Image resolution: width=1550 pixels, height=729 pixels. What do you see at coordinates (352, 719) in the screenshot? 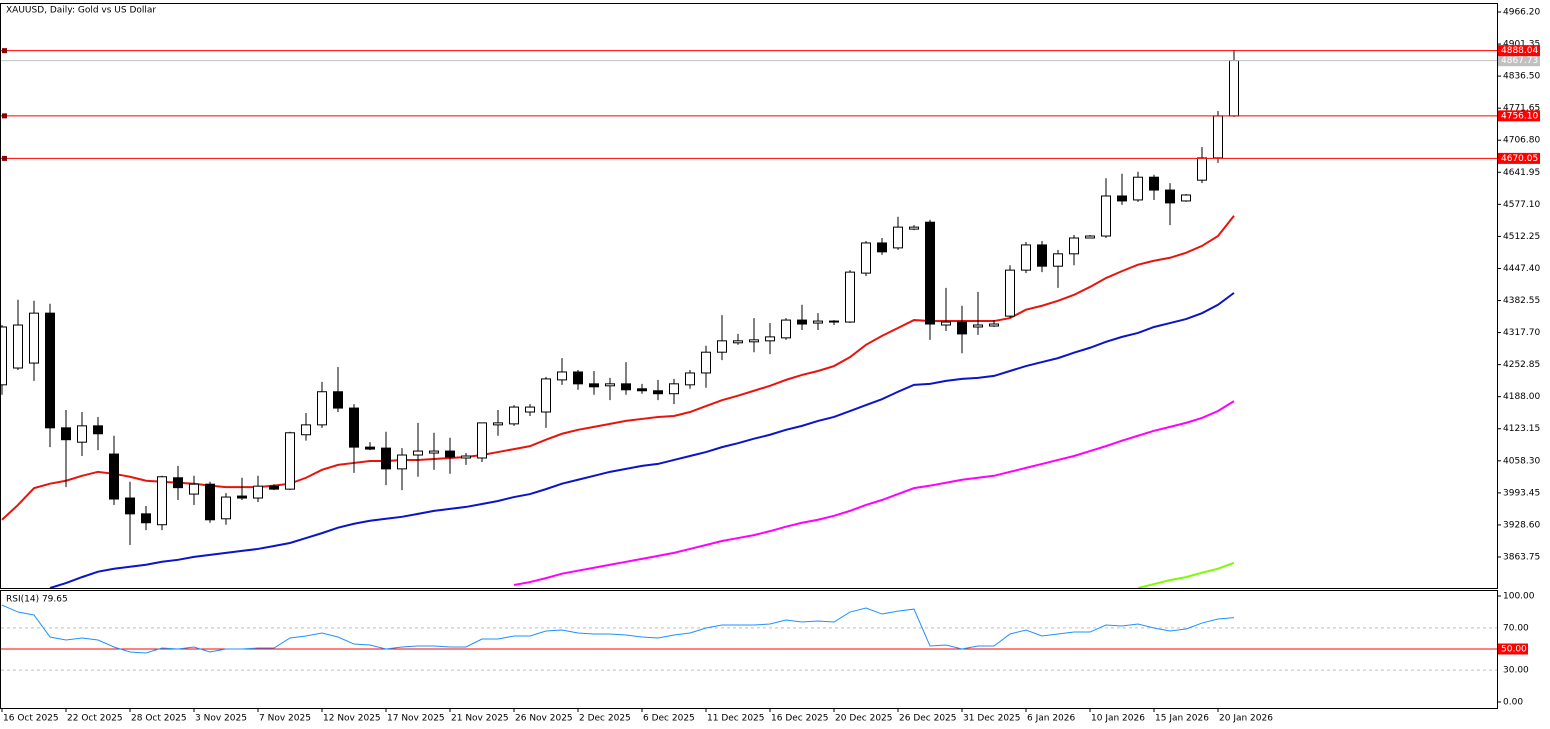
I see `x-tick-label: 12 Nov 2025` at bounding box center [352, 719].